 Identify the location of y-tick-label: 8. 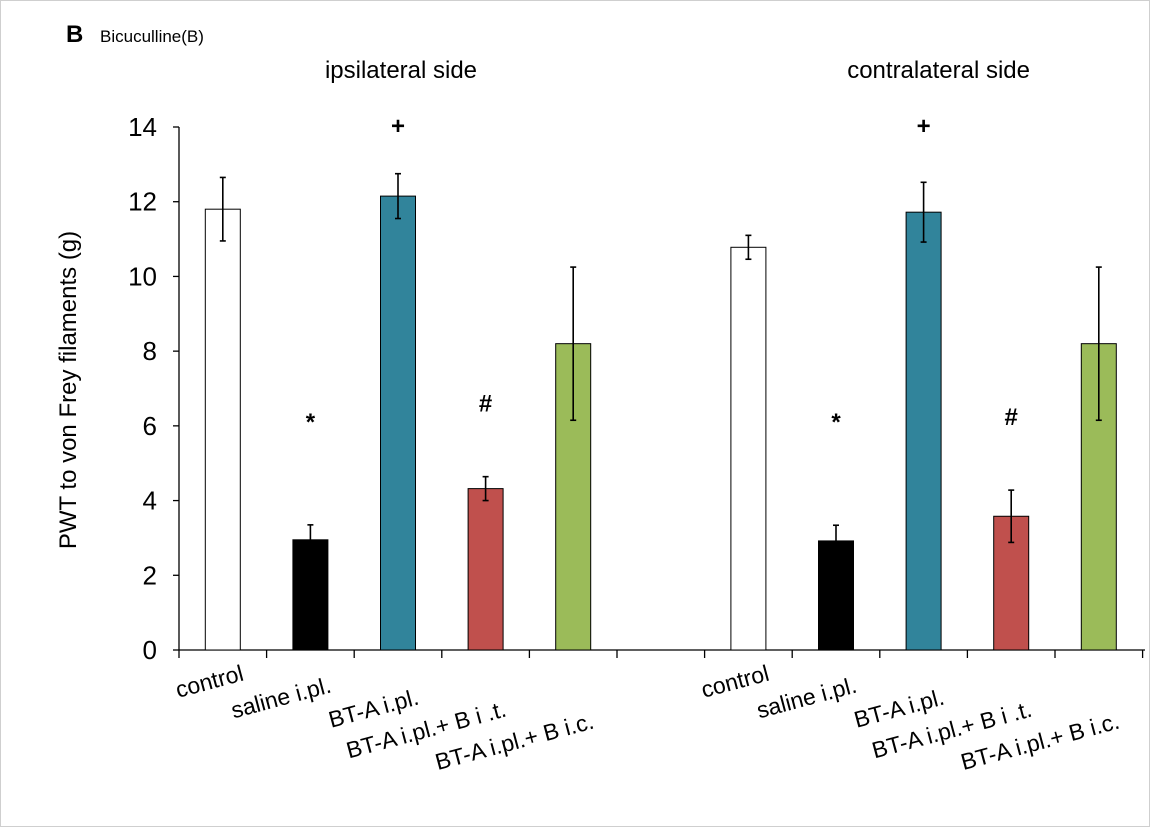
(150, 351).